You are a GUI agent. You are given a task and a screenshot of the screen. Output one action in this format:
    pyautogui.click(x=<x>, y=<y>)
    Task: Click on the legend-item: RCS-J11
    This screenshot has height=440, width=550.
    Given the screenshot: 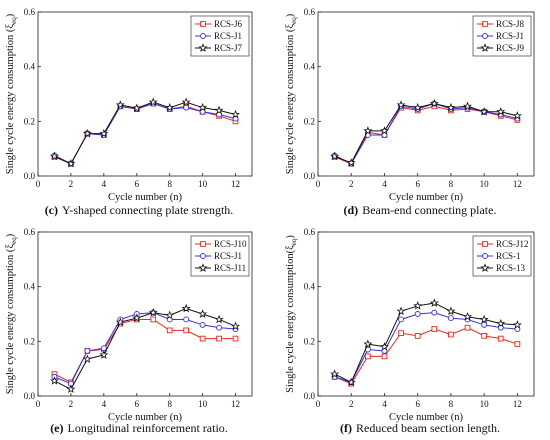 What is the action you would take?
    pyautogui.click(x=220, y=268)
    